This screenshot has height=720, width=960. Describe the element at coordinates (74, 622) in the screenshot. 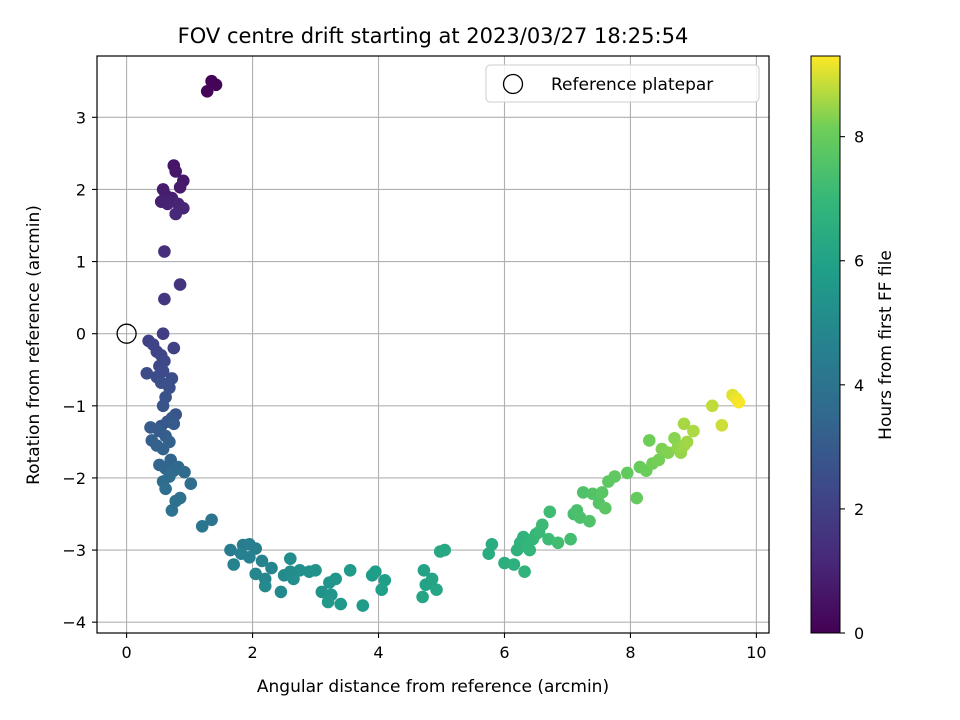

I see `y-tick-label: −4` at that location.